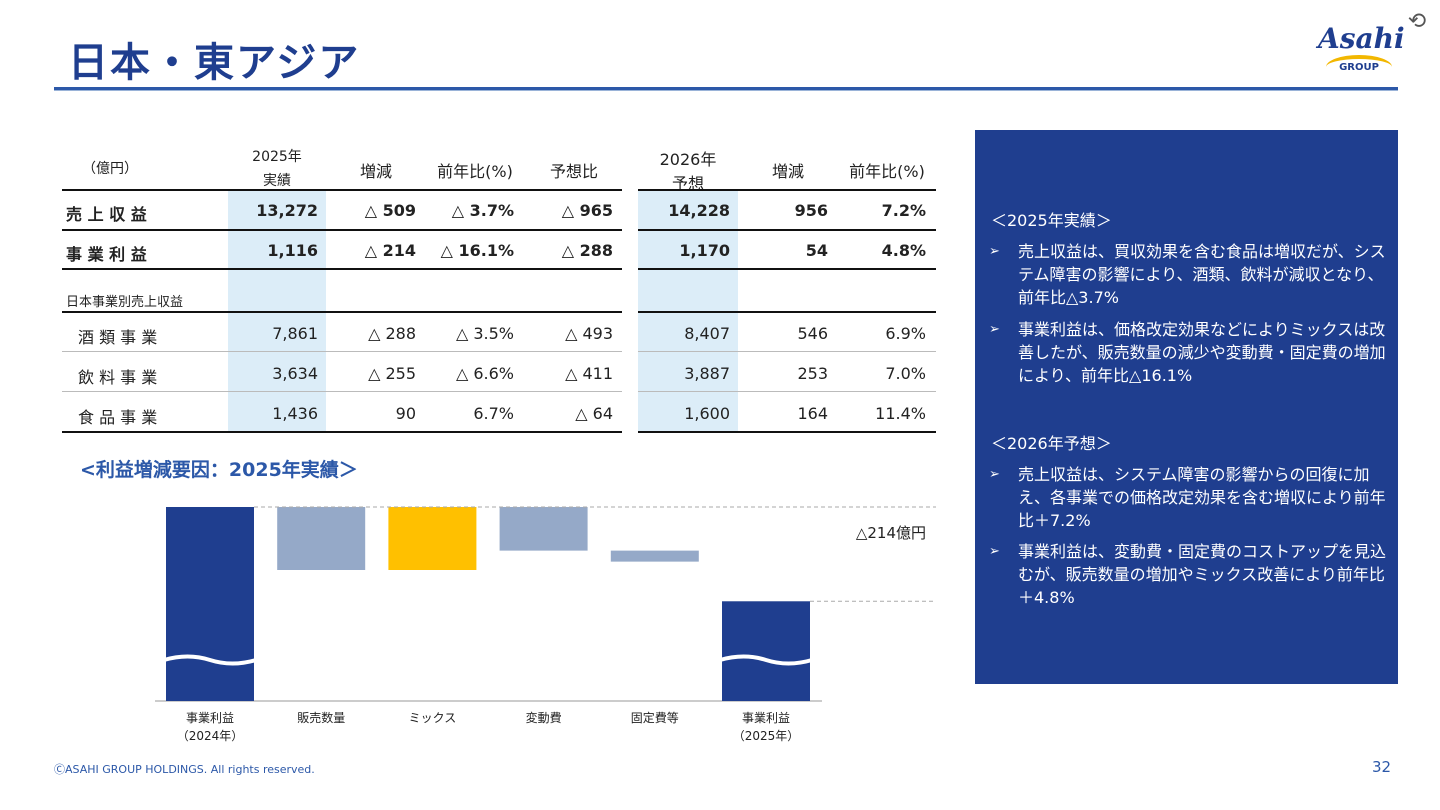  What do you see at coordinates (905, 333) in the screenshot?
I see `segment-yoy2: 6.9%` at bounding box center [905, 333].